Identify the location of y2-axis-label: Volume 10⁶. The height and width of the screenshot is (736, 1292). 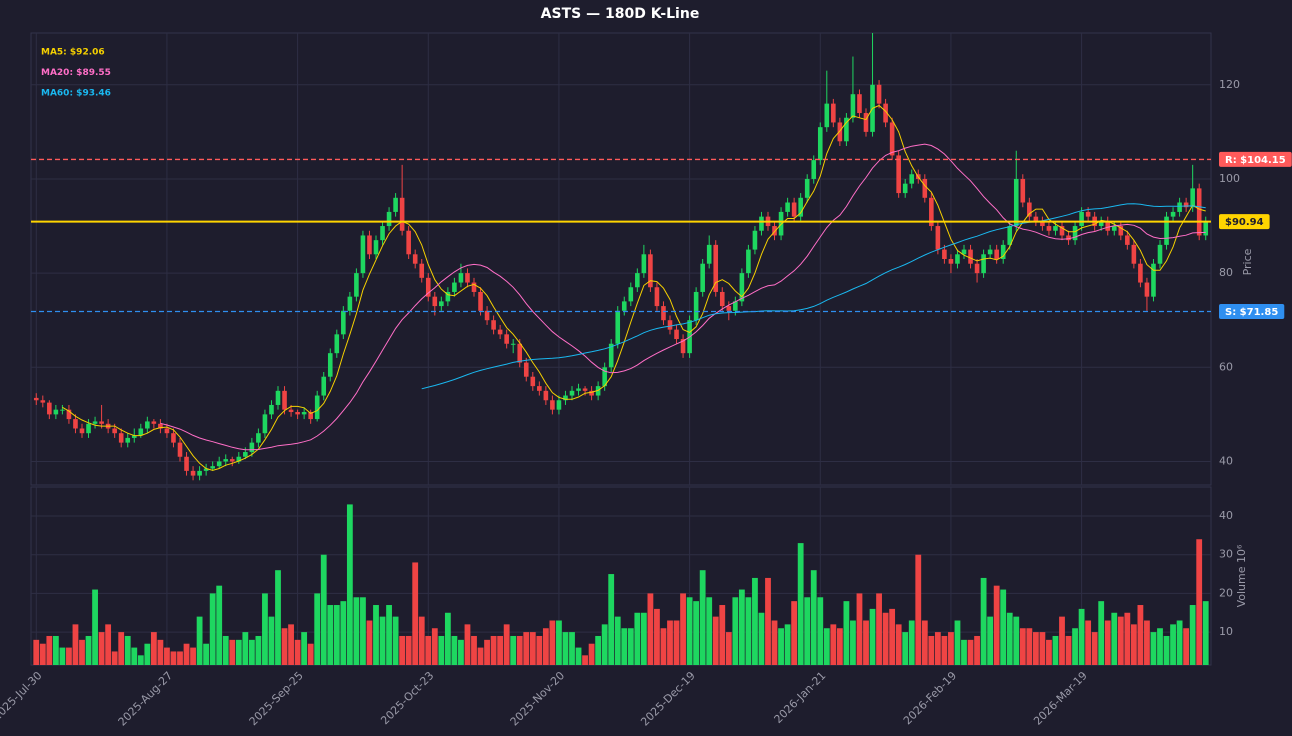
(1241, 575).